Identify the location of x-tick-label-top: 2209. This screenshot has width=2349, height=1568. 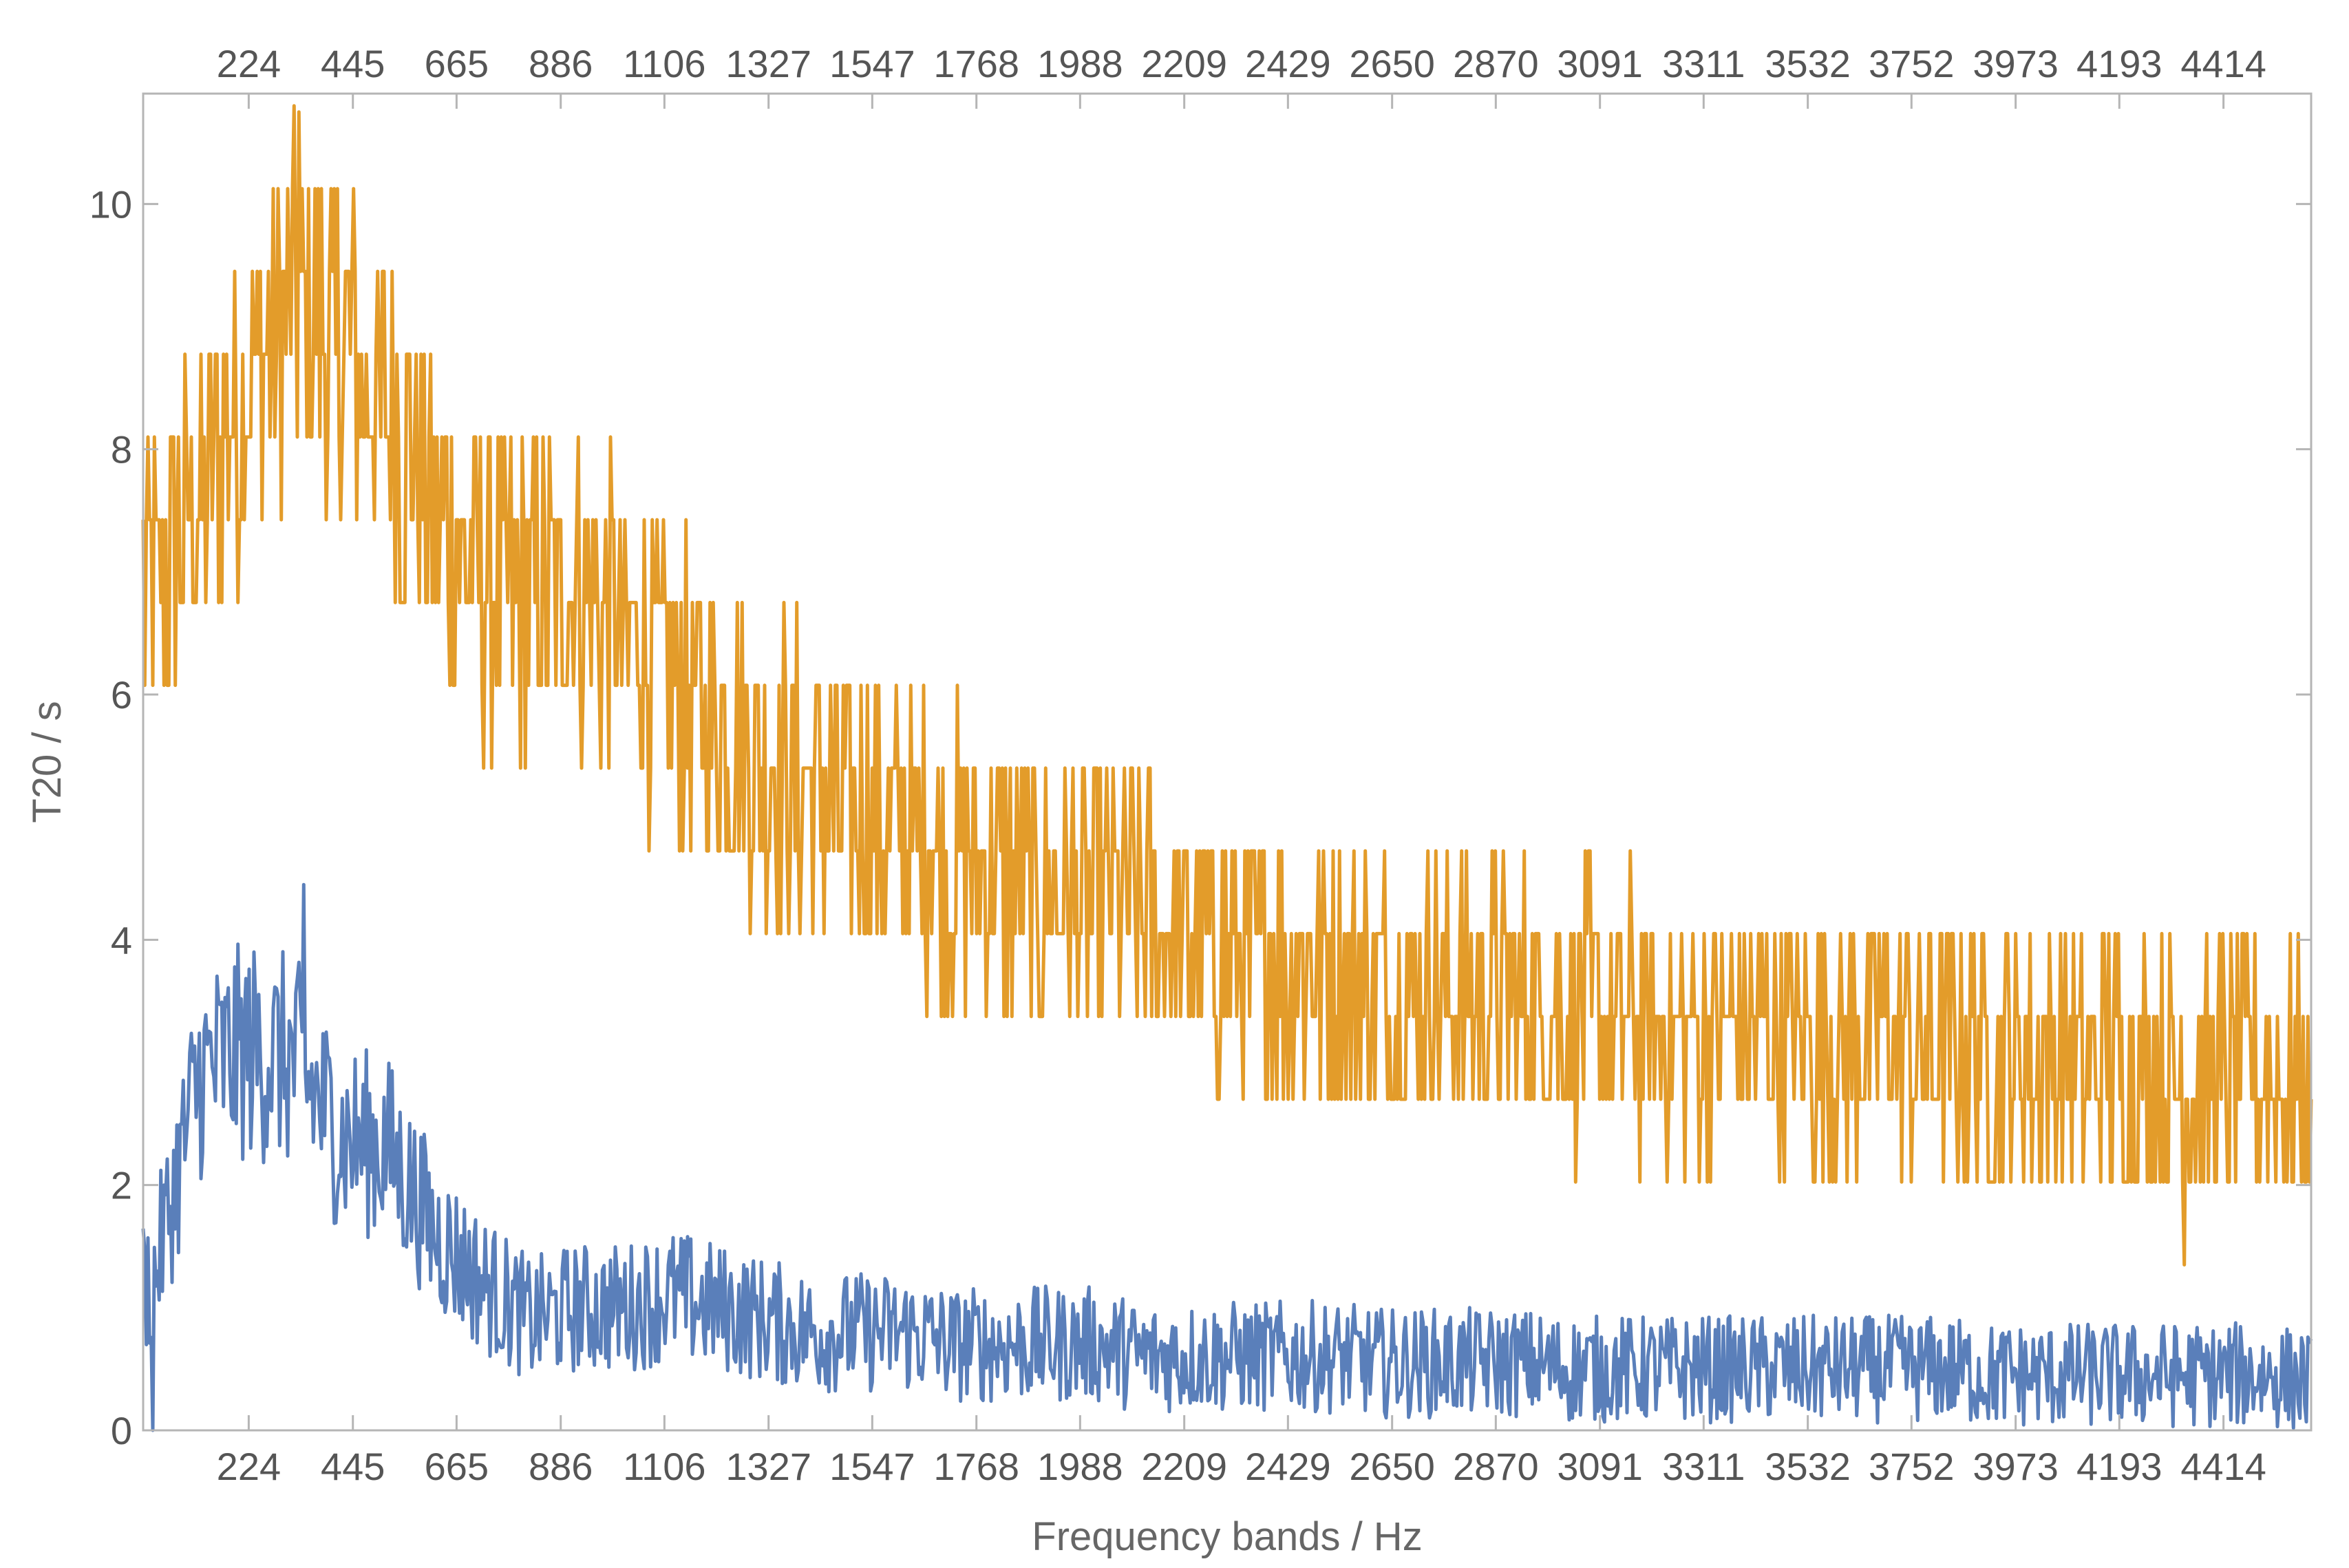
(1184, 63).